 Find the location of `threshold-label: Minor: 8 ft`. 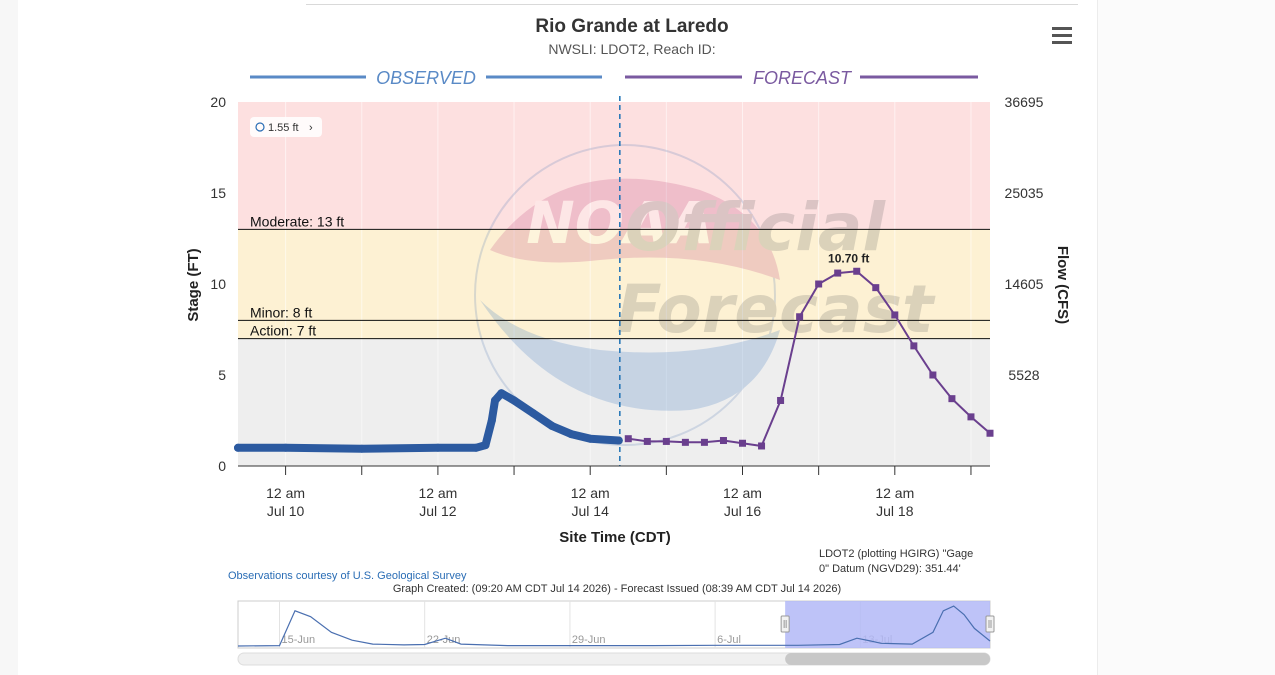

threshold-label: Minor: 8 ft is located at coordinates (281, 312).